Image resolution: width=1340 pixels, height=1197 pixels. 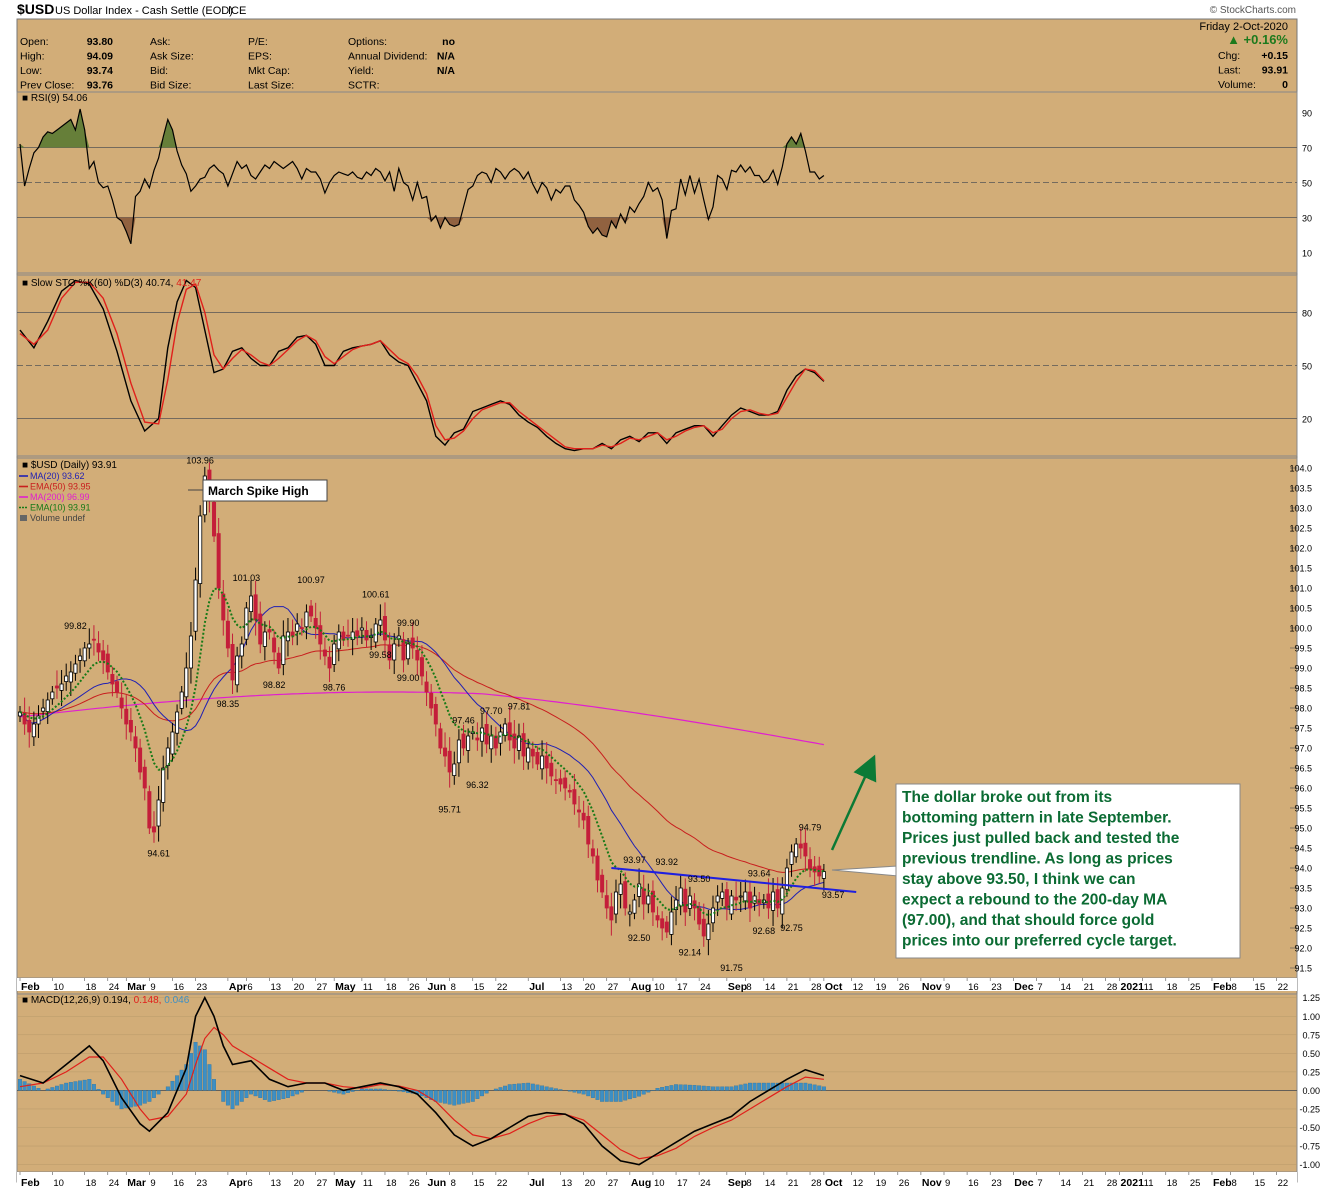 I want to click on stat-label: Mkt Cap:, so click(x=269, y=71).